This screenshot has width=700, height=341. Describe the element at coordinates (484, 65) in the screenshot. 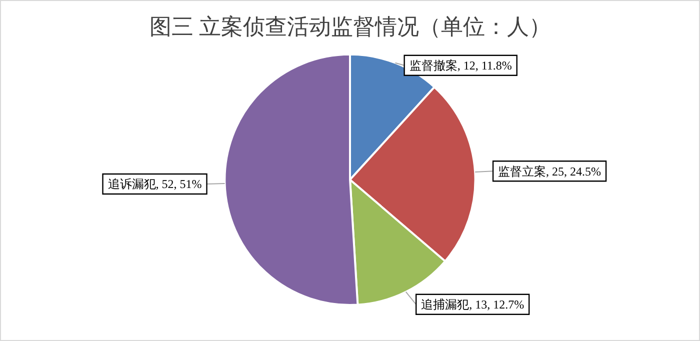

I see `data-label: , 12, 11.8%` at that location.